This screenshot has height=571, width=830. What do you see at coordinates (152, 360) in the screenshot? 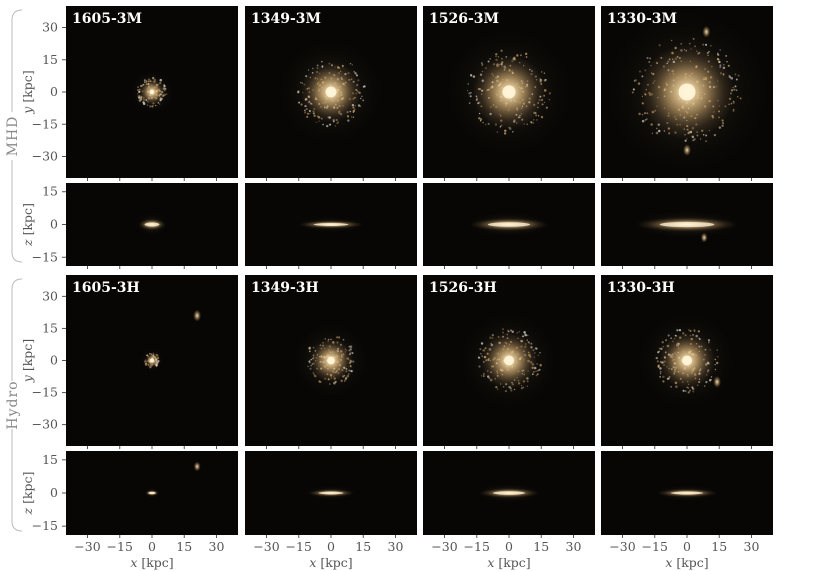
I see `face-on-panel-1605-3H: 1605-3H` at bounding box center [152, 360].